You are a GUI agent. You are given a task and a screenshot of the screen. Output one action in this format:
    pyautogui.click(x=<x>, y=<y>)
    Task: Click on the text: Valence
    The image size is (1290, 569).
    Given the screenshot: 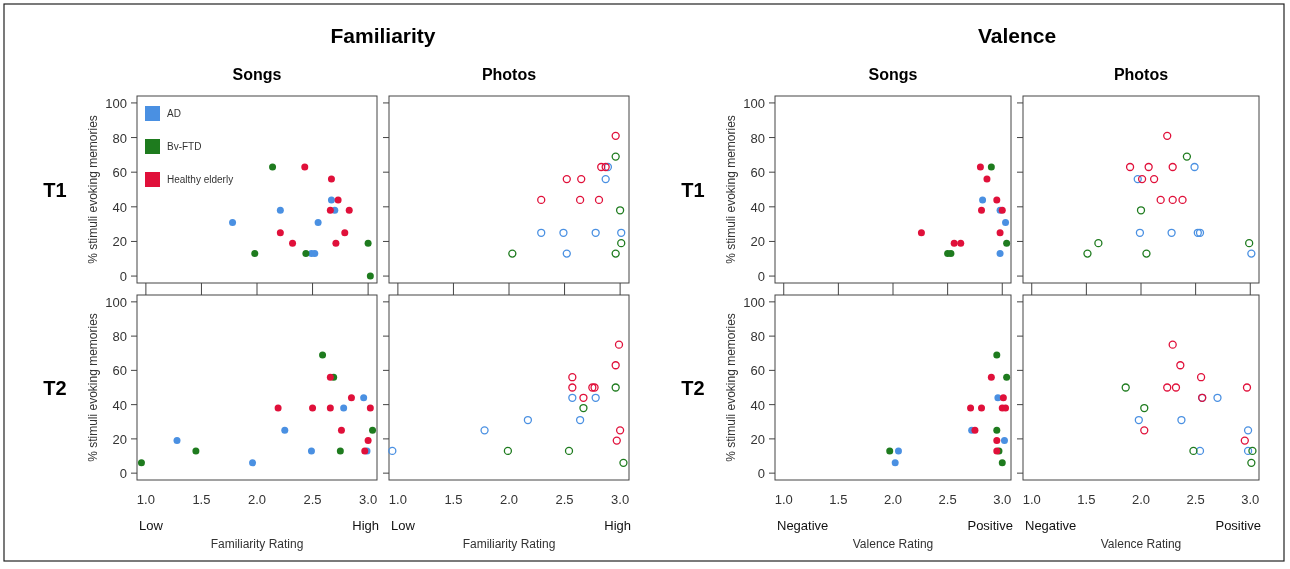 What is the action you would take?
    pyautogui.click(x=1017, y=35)
    